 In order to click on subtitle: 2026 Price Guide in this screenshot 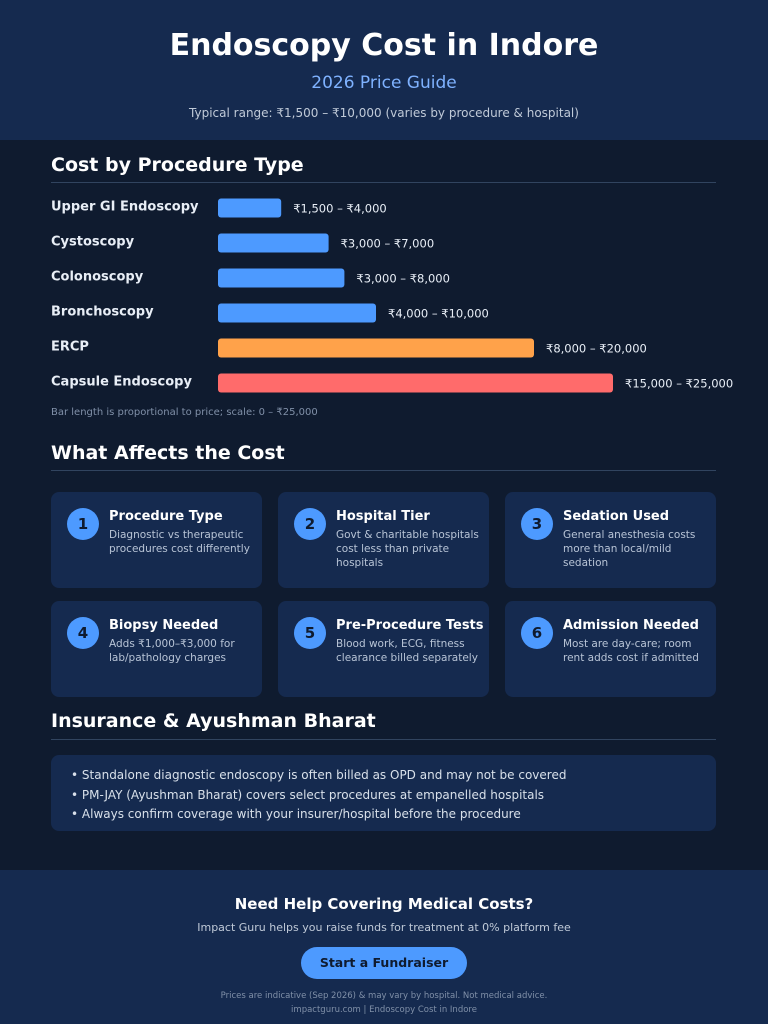, I will do `click(384, 83)`.